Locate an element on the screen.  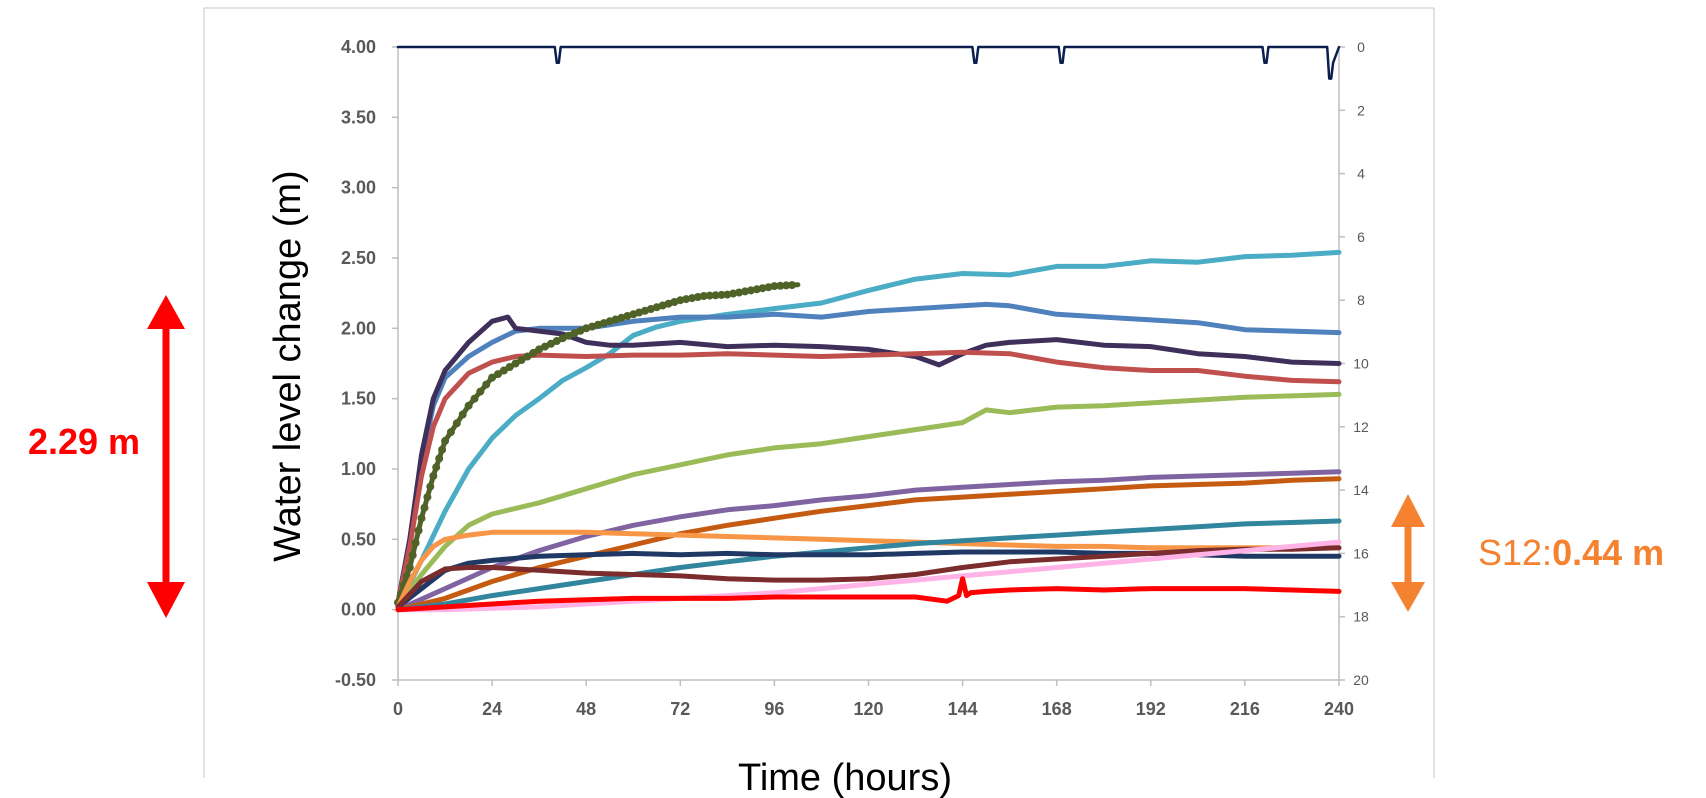
y-tick-label: 1.50 is located at coordinates (358, 399).